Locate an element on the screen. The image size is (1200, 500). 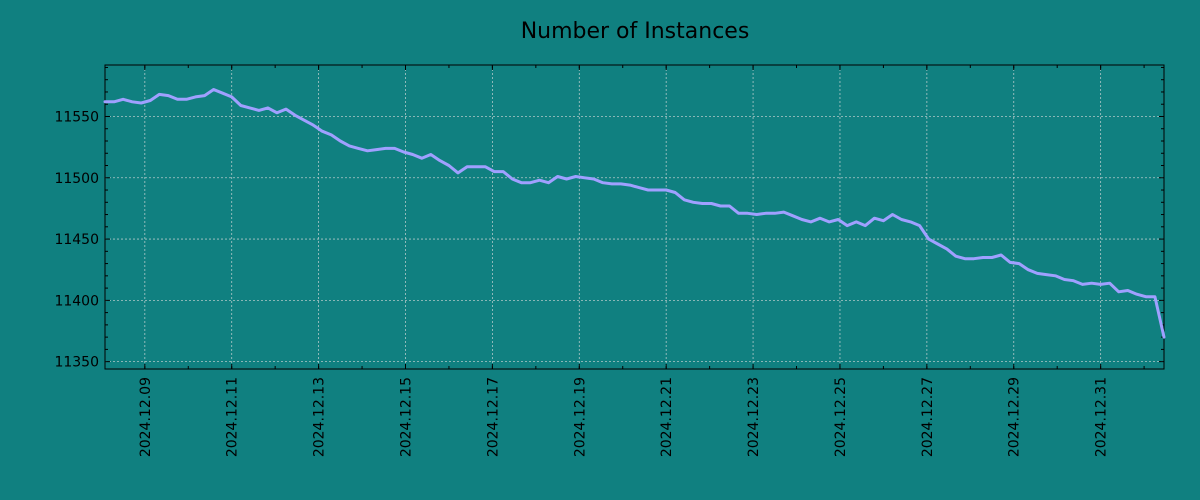
chart-title: Number of Instances is located at coordinates (635, 31).